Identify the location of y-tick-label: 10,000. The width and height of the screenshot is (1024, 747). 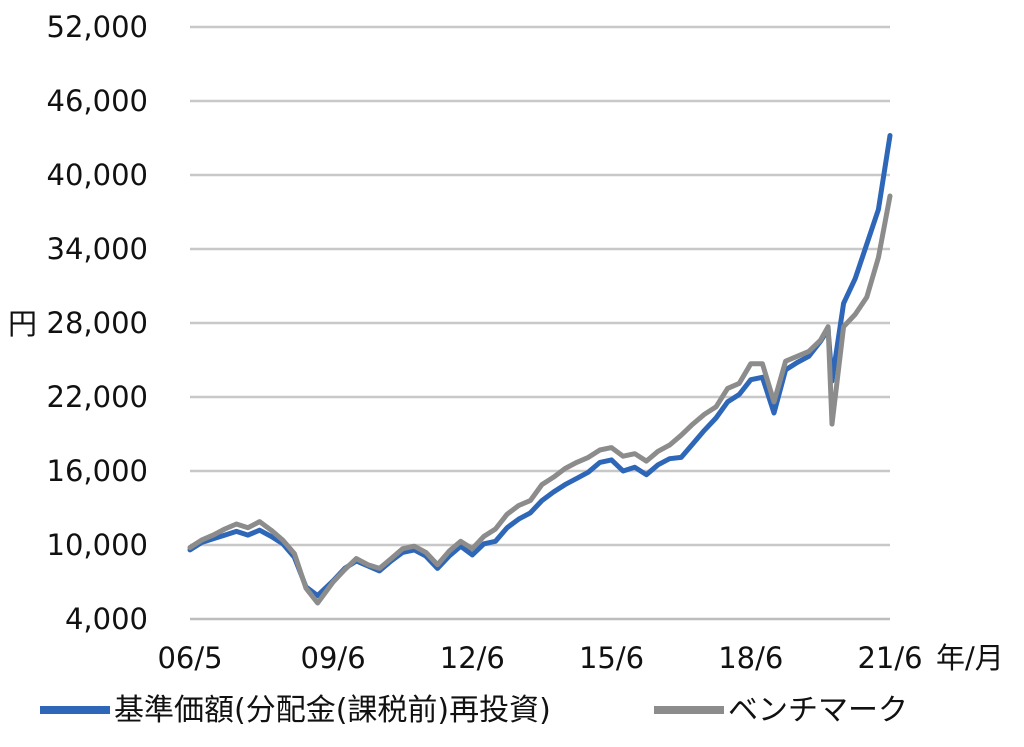
(97, 545).